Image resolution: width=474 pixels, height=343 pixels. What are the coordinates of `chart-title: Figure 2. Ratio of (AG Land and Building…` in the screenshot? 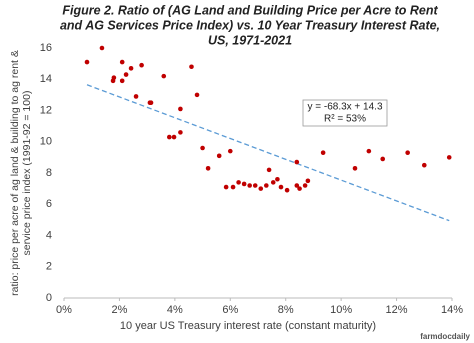 It's located at (250, 10).